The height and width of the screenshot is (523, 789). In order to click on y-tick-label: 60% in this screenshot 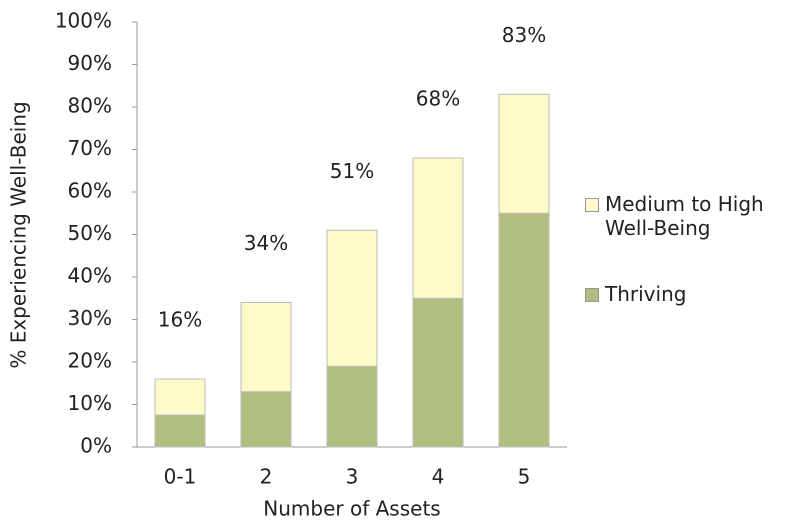, I will do `click(90, 191)`.